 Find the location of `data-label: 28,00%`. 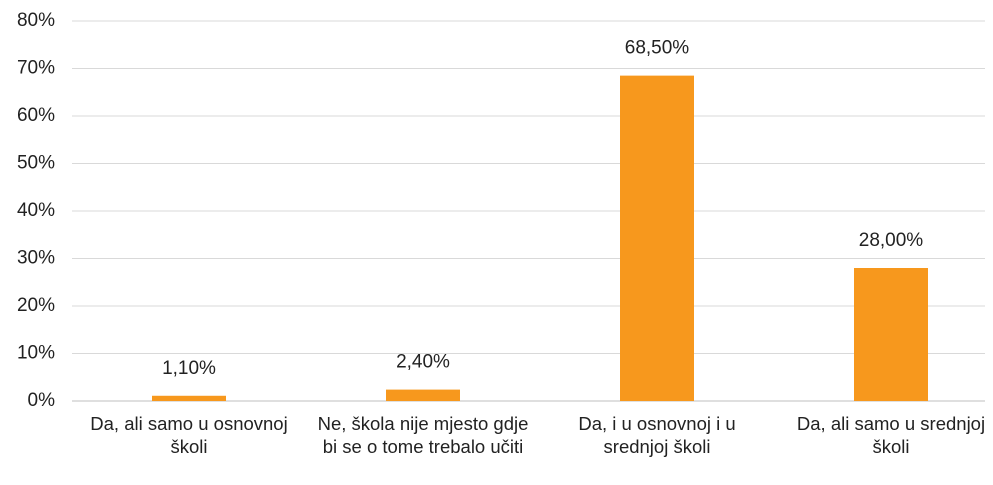

data-label: 28,00% is located at coordinates (891, 240).